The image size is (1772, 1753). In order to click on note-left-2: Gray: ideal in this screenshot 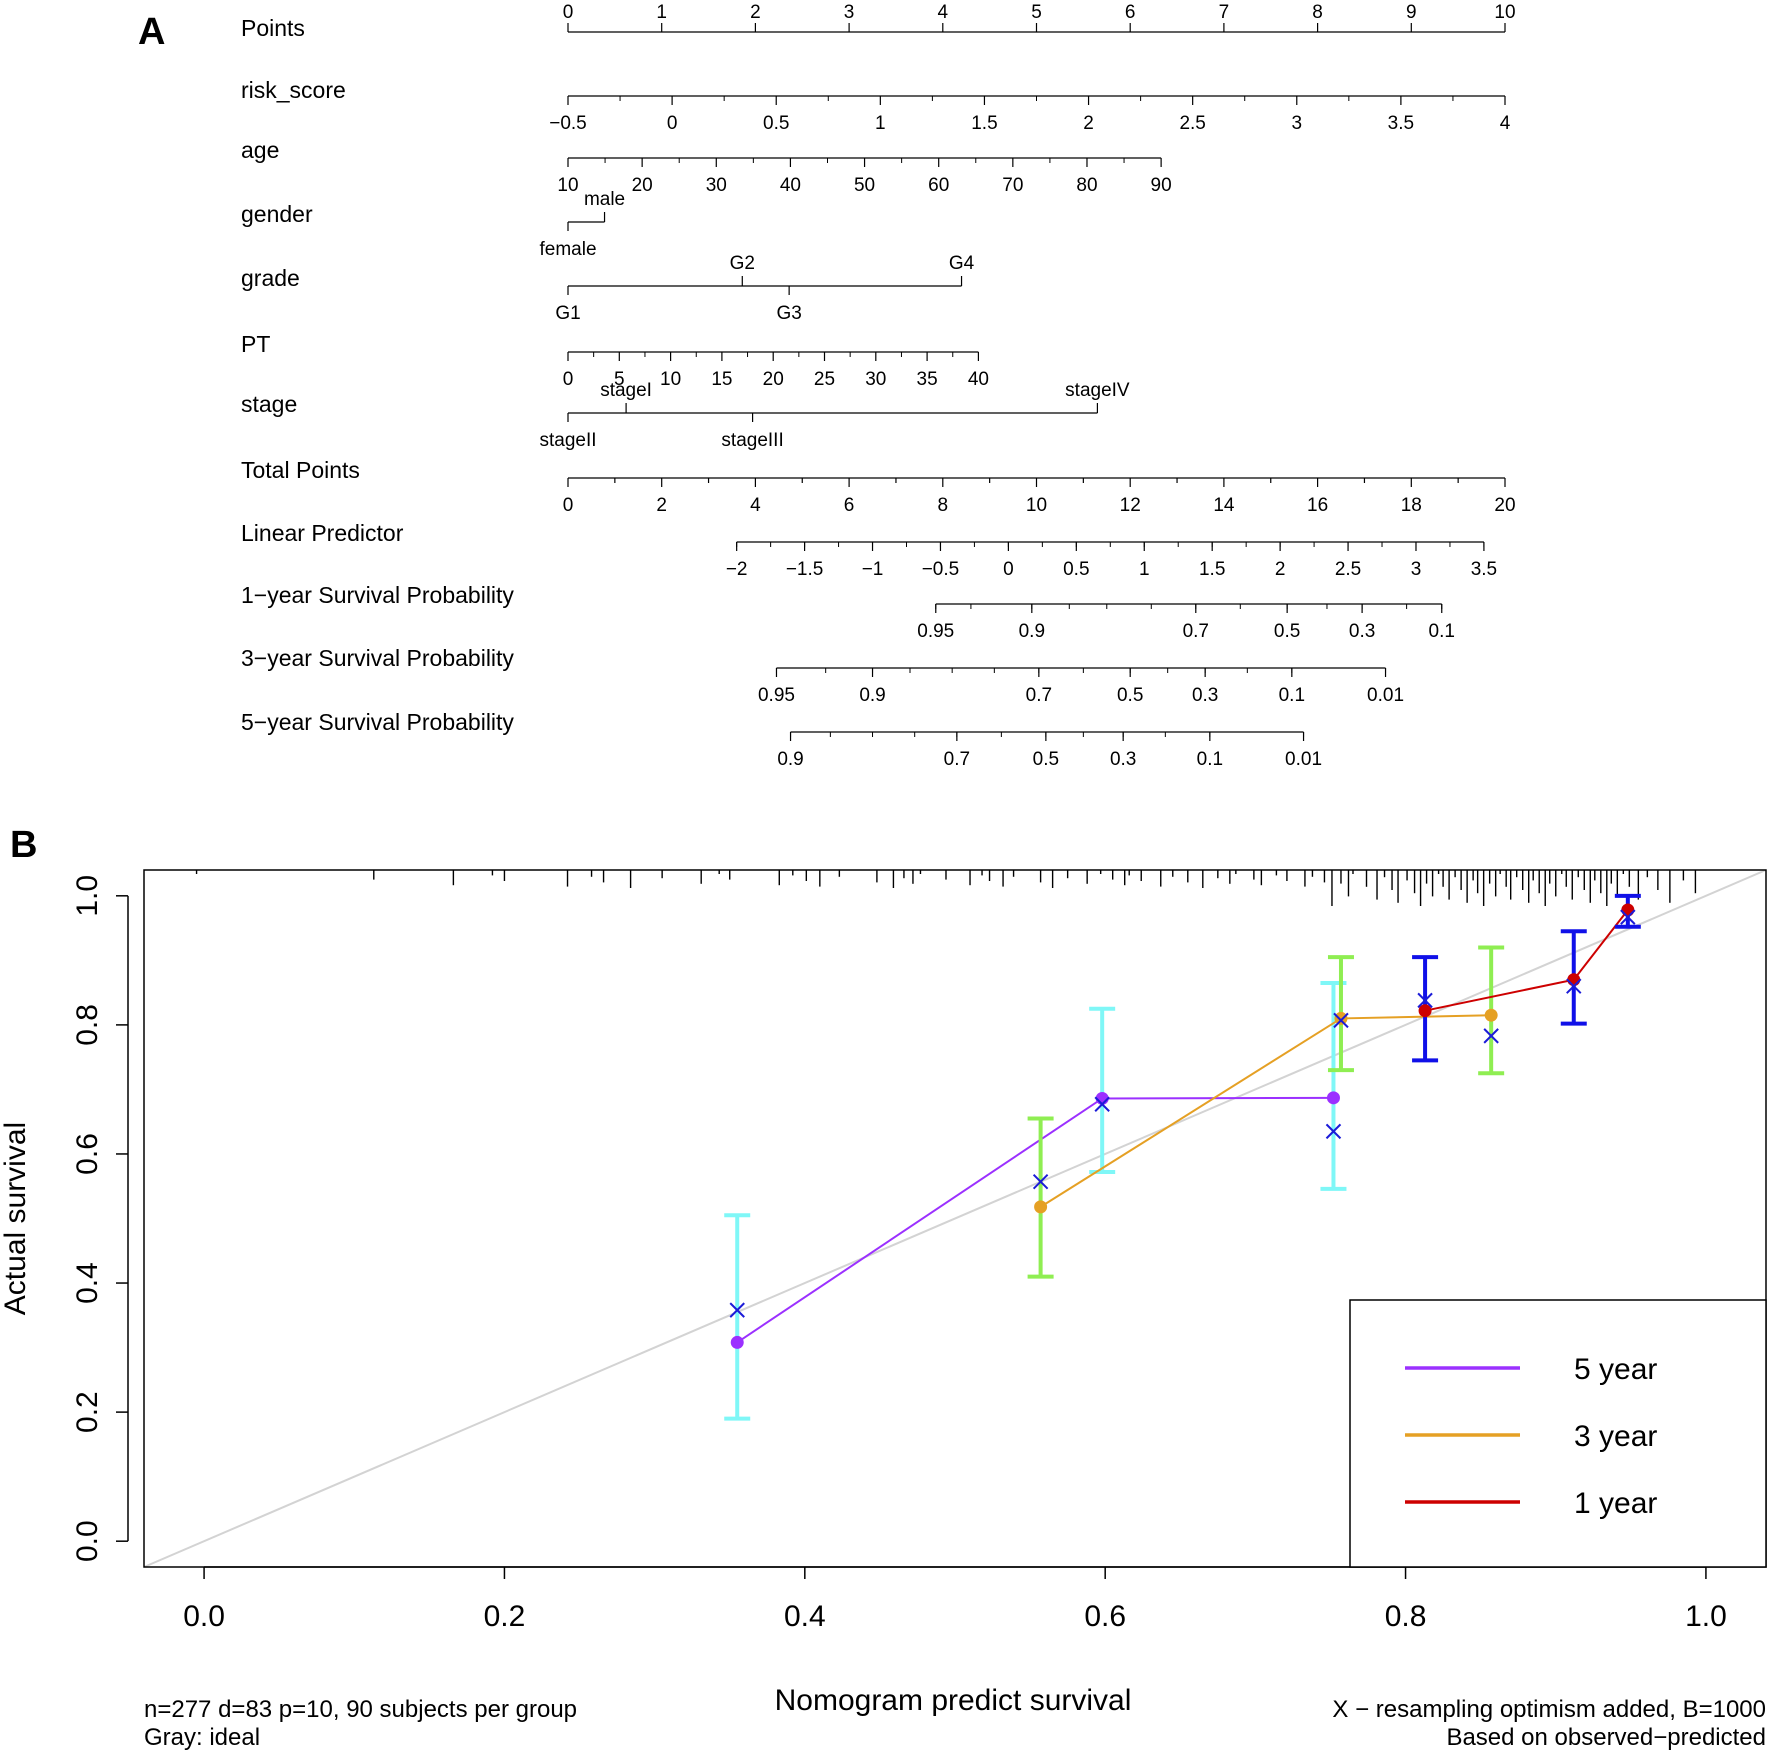, I will do `click(202, 1737)`.